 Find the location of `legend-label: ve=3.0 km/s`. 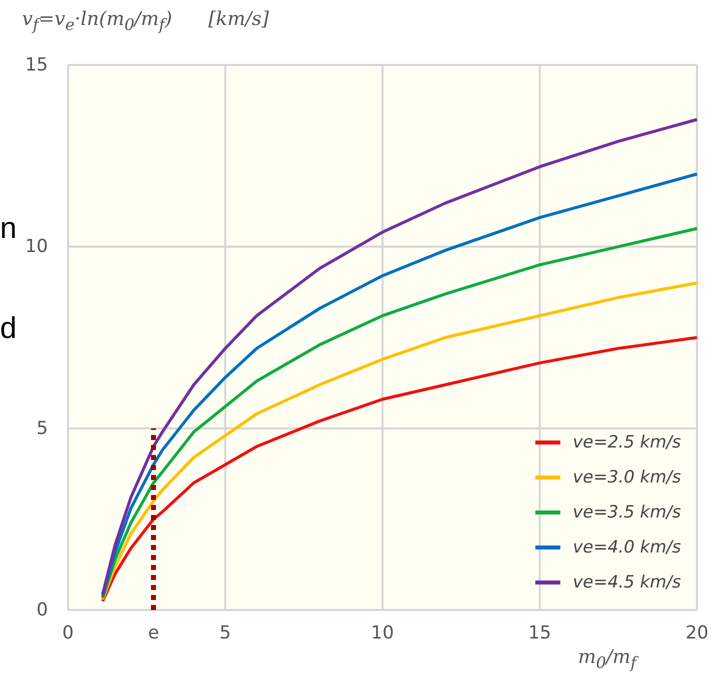

legend-label: ve=3.0 km/s is located at coordinates (627, 478).